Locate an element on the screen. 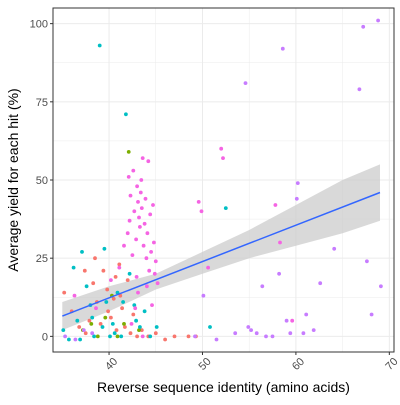  x-axis-title: Reverse sequence identity (amino acids) is located at coordinates (223, 387).